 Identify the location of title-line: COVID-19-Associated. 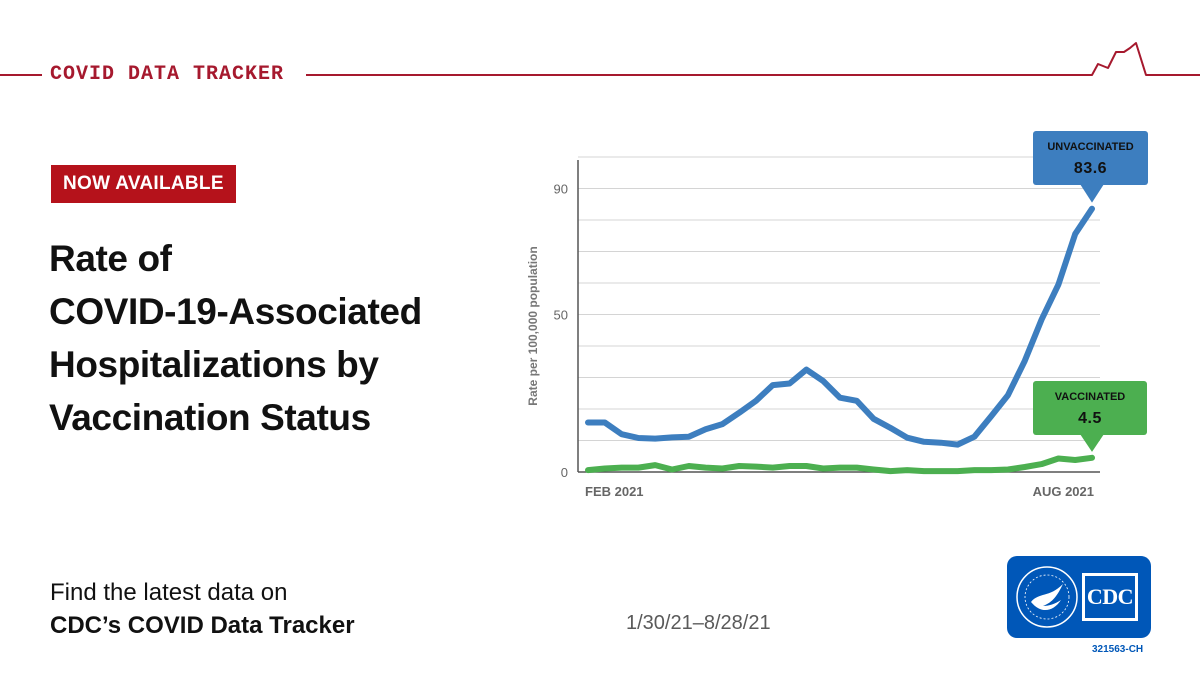
(235, 311).